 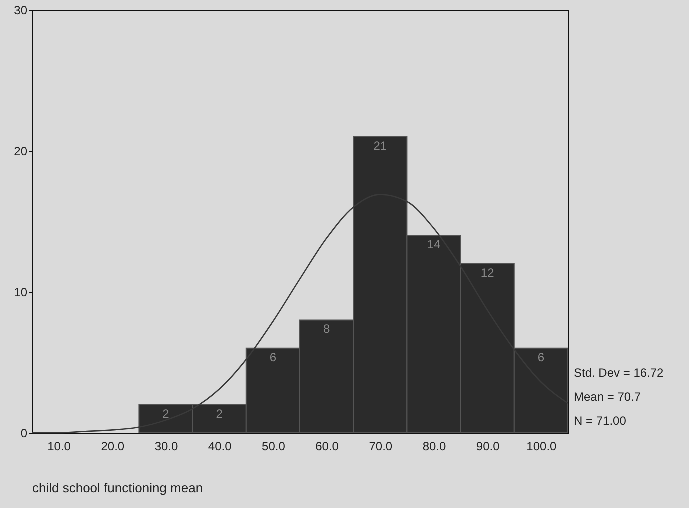 I want to click on x-tick-label: 100.0, so click(x=542, y=447).